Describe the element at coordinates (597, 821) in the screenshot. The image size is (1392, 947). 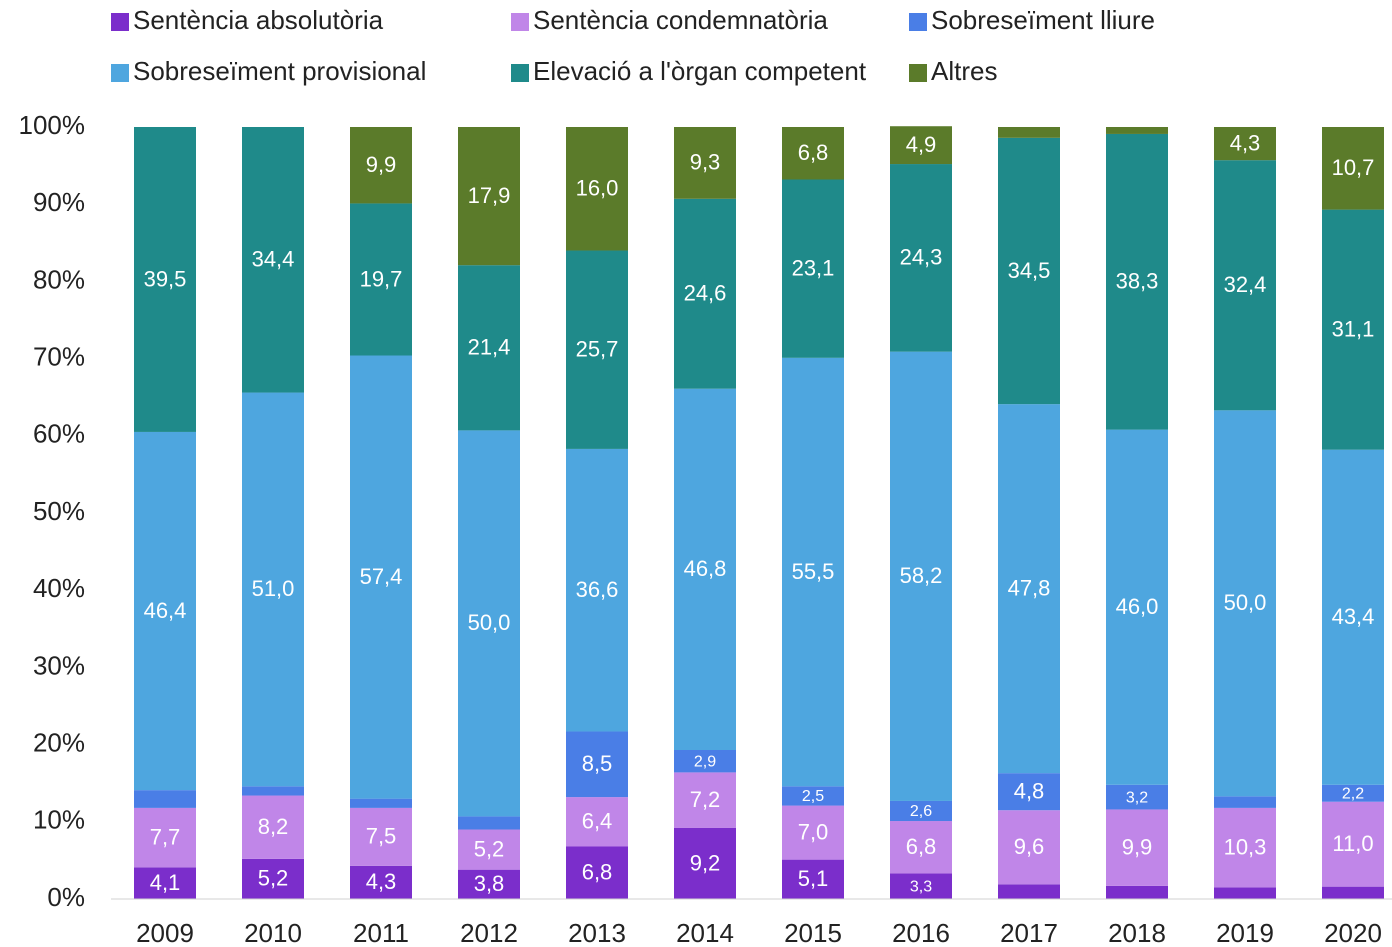
I see `data-label: 6,4` at that location.